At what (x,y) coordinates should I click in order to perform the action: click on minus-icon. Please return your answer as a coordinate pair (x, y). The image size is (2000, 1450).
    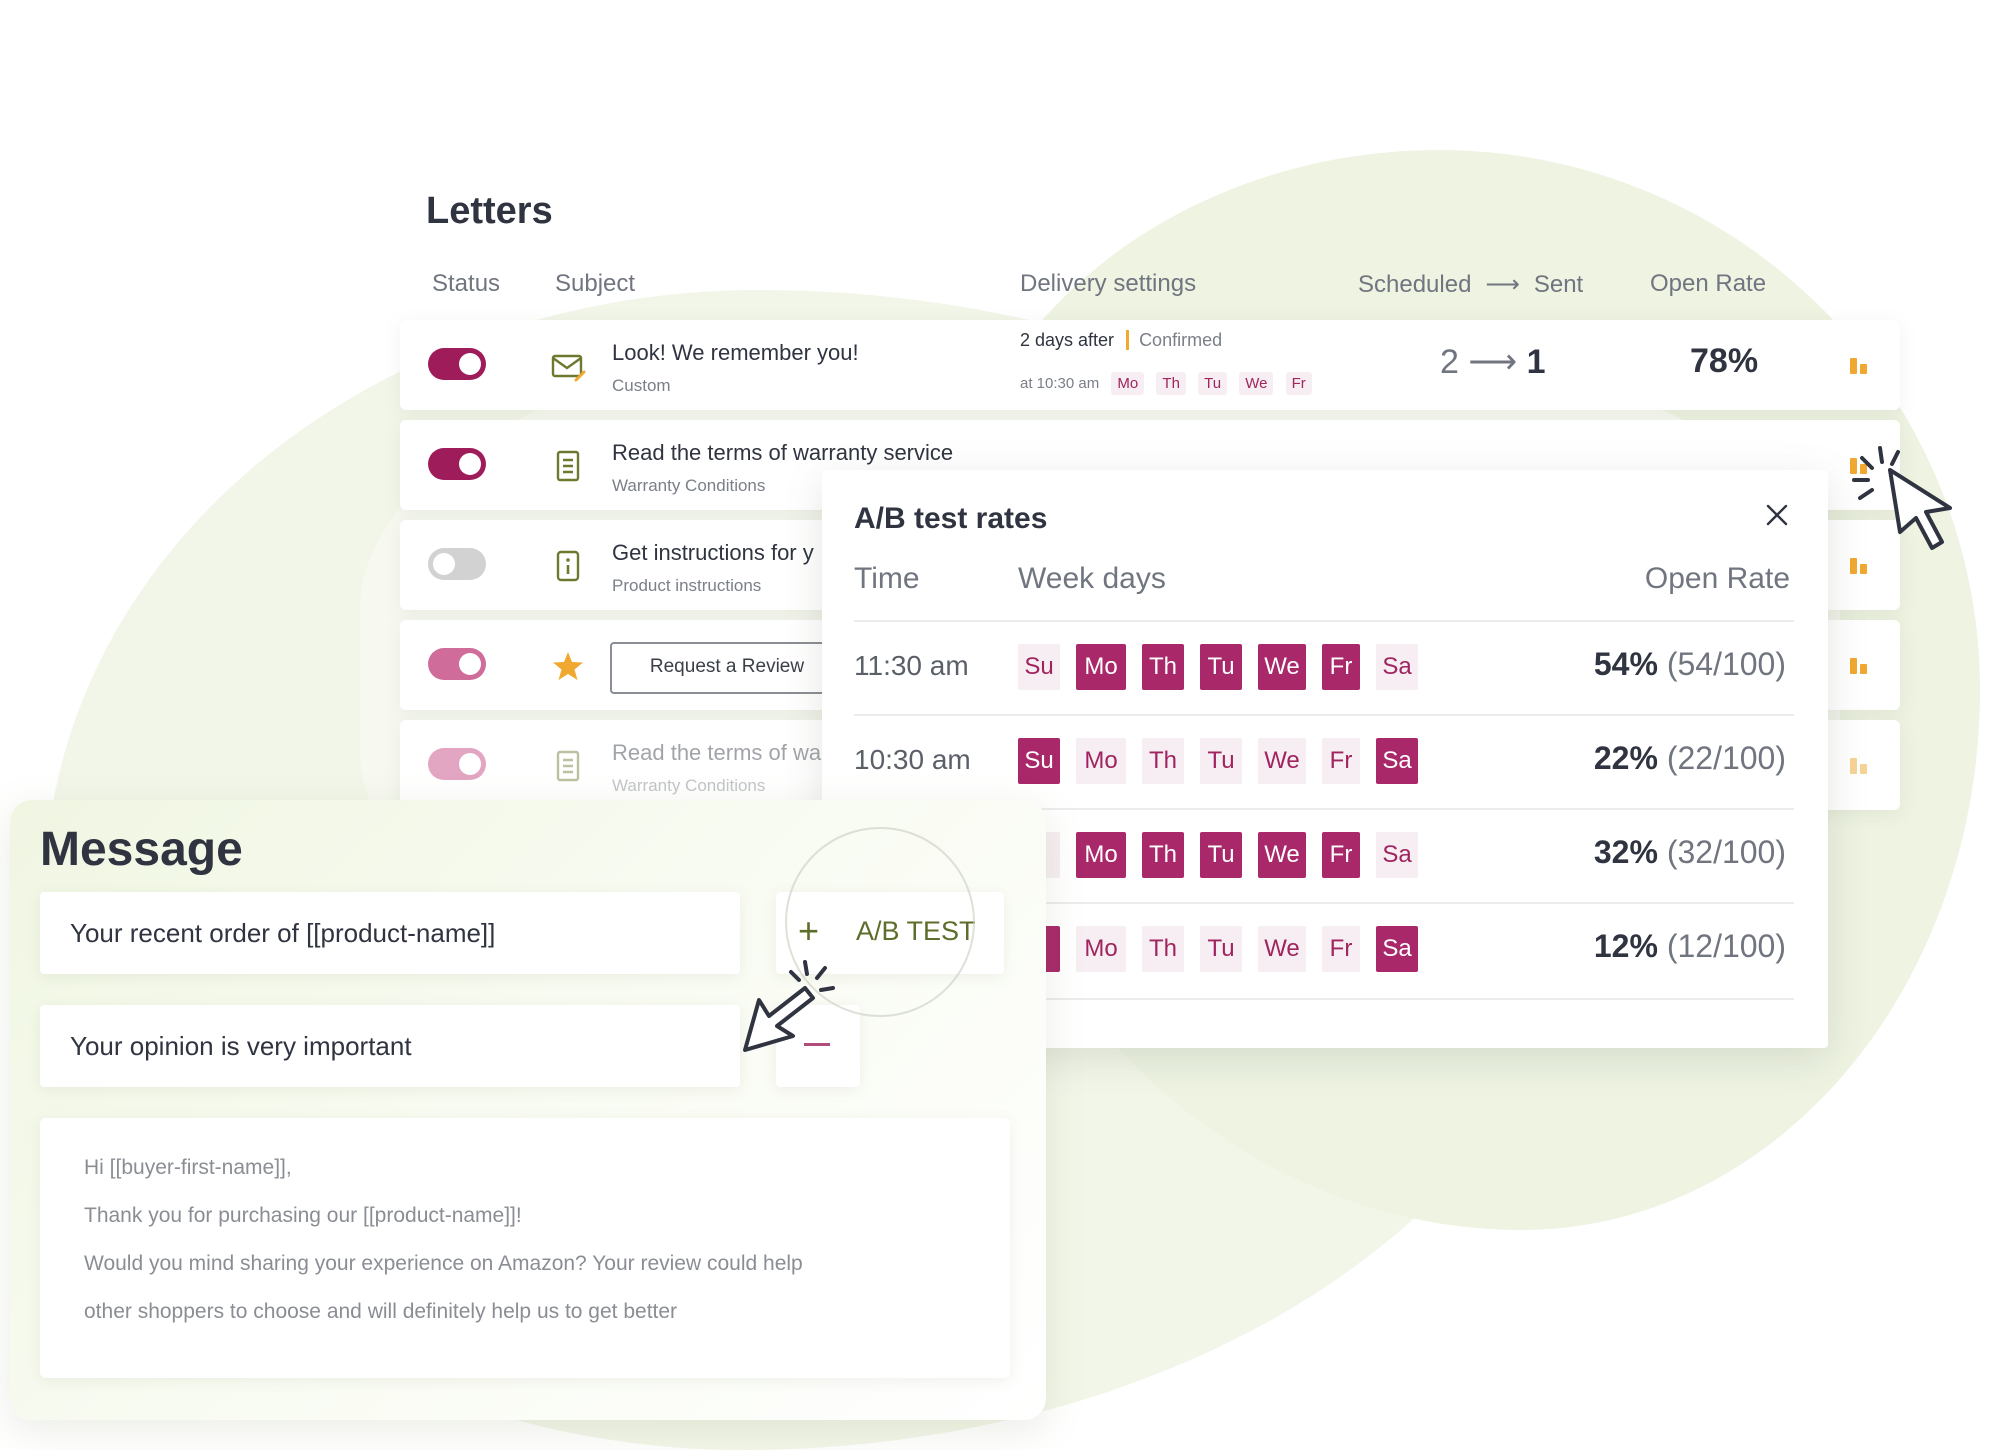
    Looking at the image, I should click on (817, 1044).